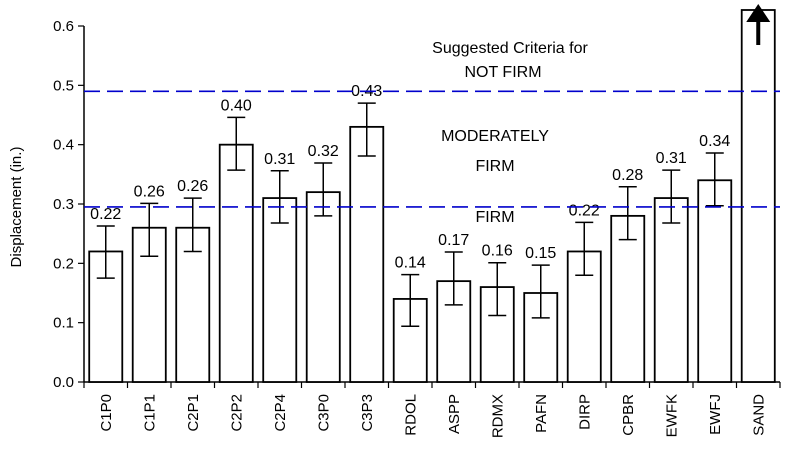 Image resolution: width=788 pixels, height=457 pixels. I want to click on category-label: RDMX, so click(497, 416).